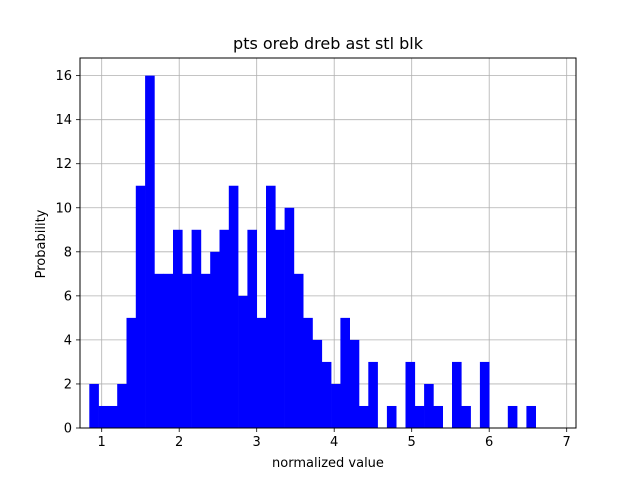 Image resolution: width=640 pixels, height=480 pixels. What do you see at coordinates (68, 252) in the screenshot?
I see `y-tick-label: 8` at bounding box center [68, 252].